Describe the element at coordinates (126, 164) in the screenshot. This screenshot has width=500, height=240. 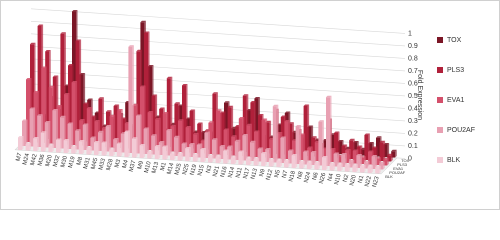
I see `x-tick-label: M4` at that location.